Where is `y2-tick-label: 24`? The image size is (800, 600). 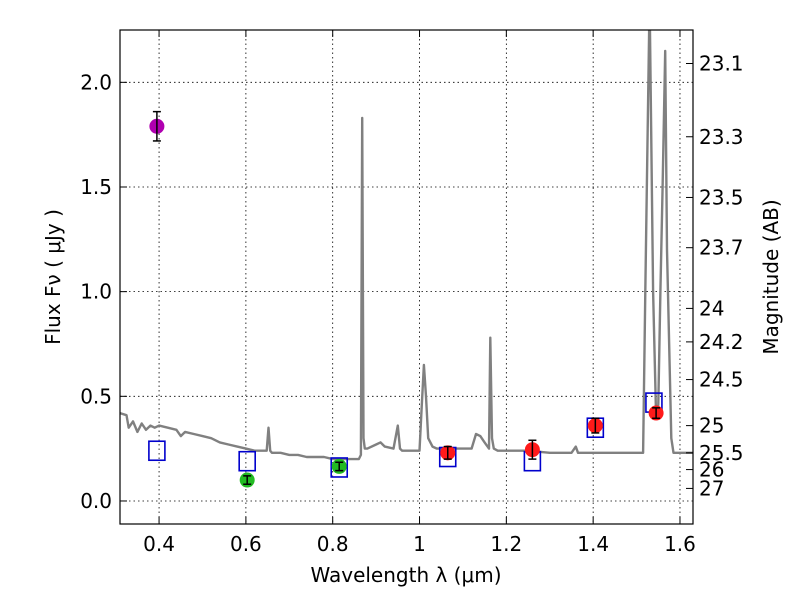
y2-tick-label: 24 is located at coordinates (711, 308).